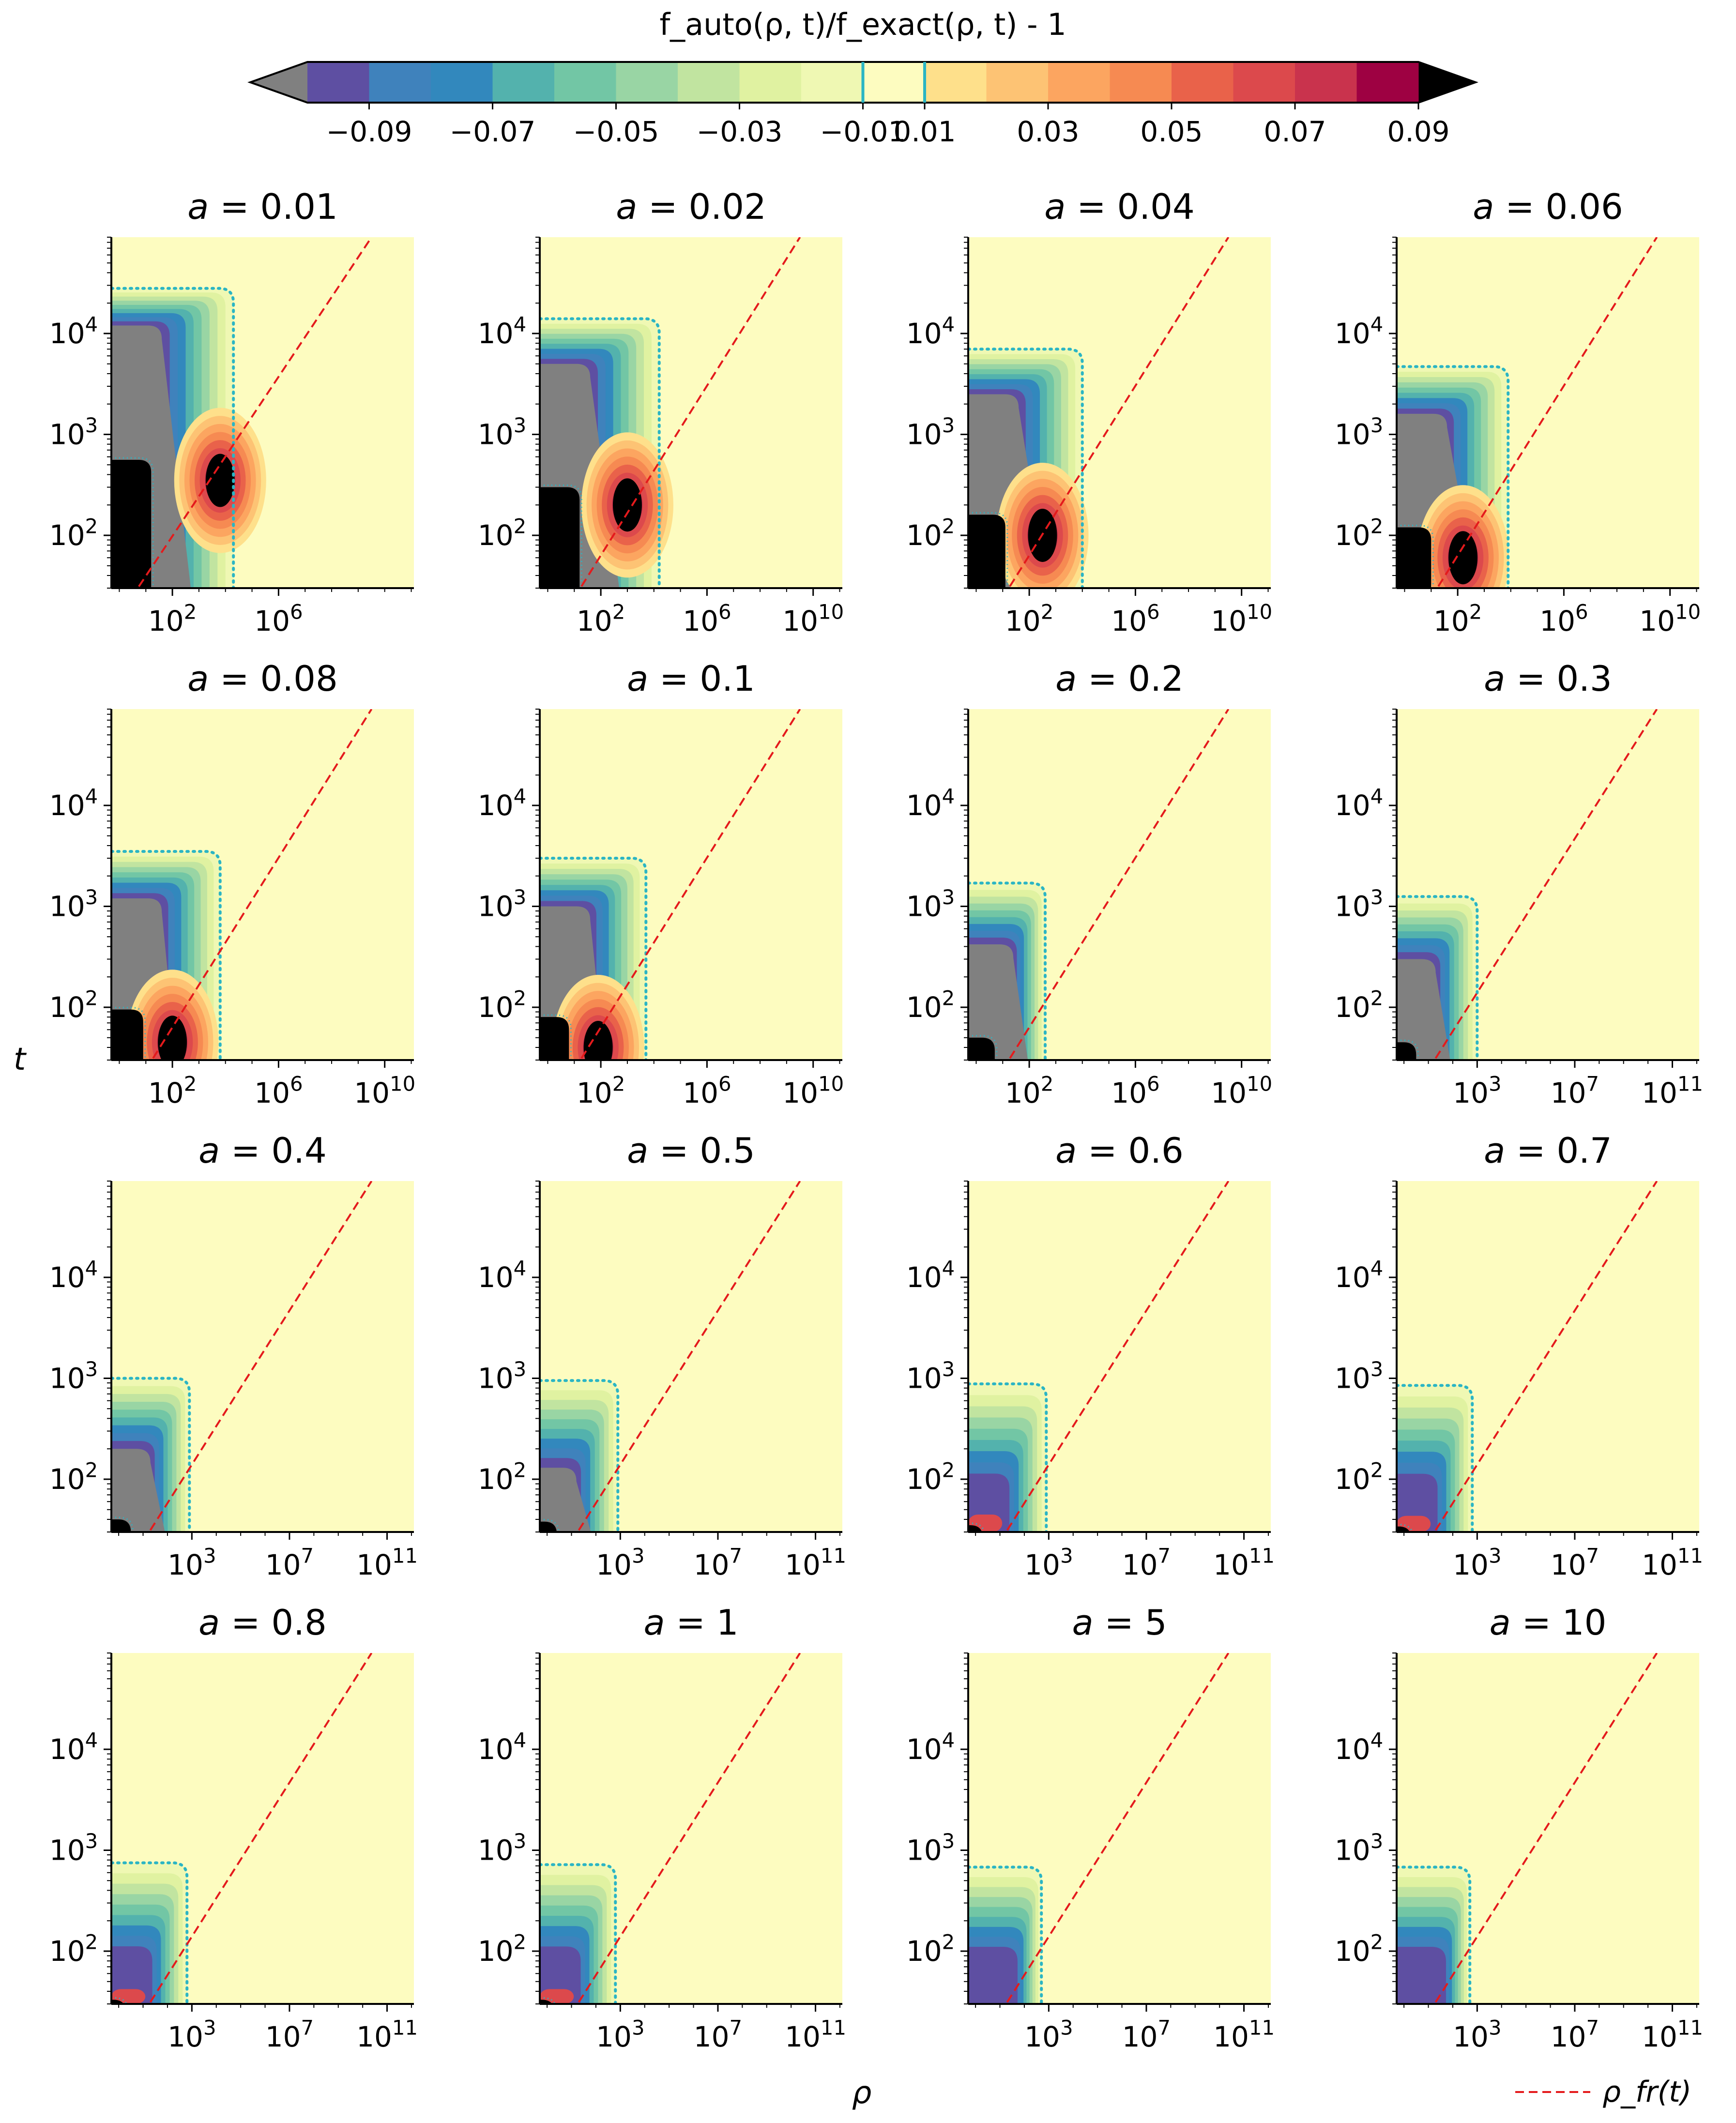 This screenshot has width=1736, height=2123. What do you see at coordinates (1421, 1975) in the screenshot?
I see `contour-band` at bounding box center [1421, 1975].